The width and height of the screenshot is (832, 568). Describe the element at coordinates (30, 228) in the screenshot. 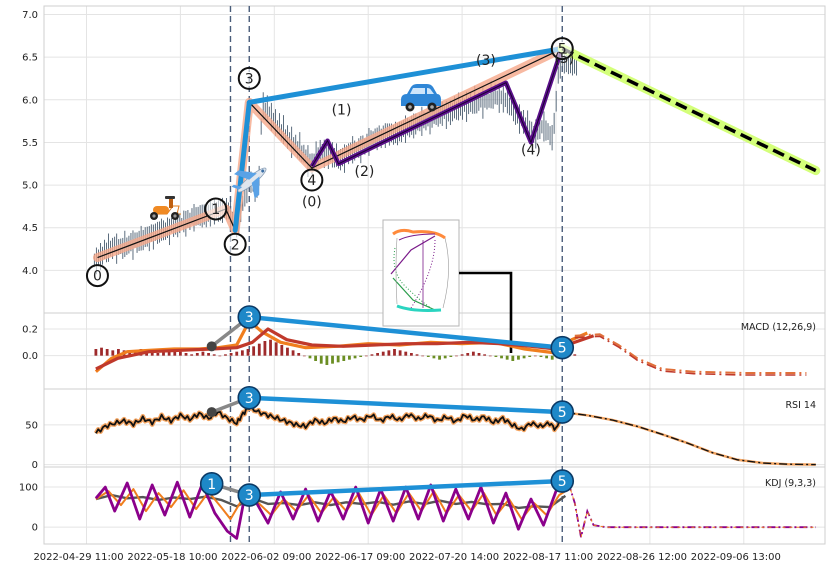

I see `price-y-tick-label: 4.5` at that location.